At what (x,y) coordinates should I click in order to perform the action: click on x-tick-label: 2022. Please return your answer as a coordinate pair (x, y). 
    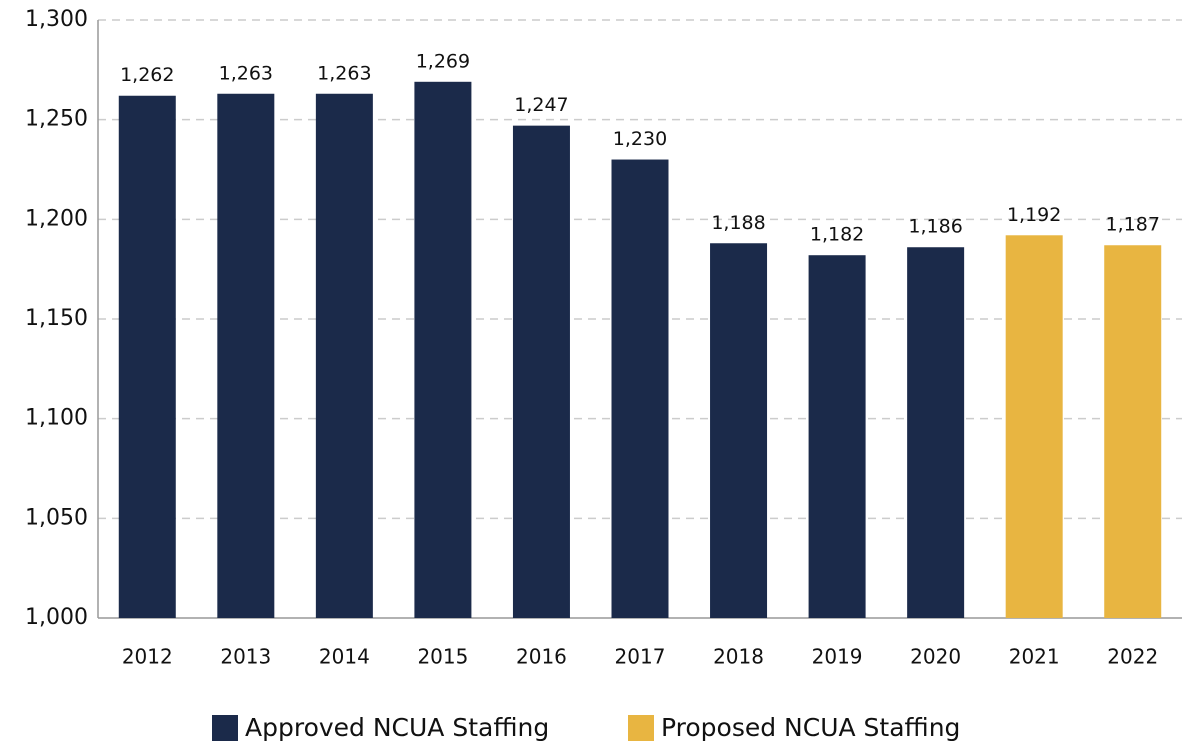
    Looking at the image, I should click on (1132, 657).